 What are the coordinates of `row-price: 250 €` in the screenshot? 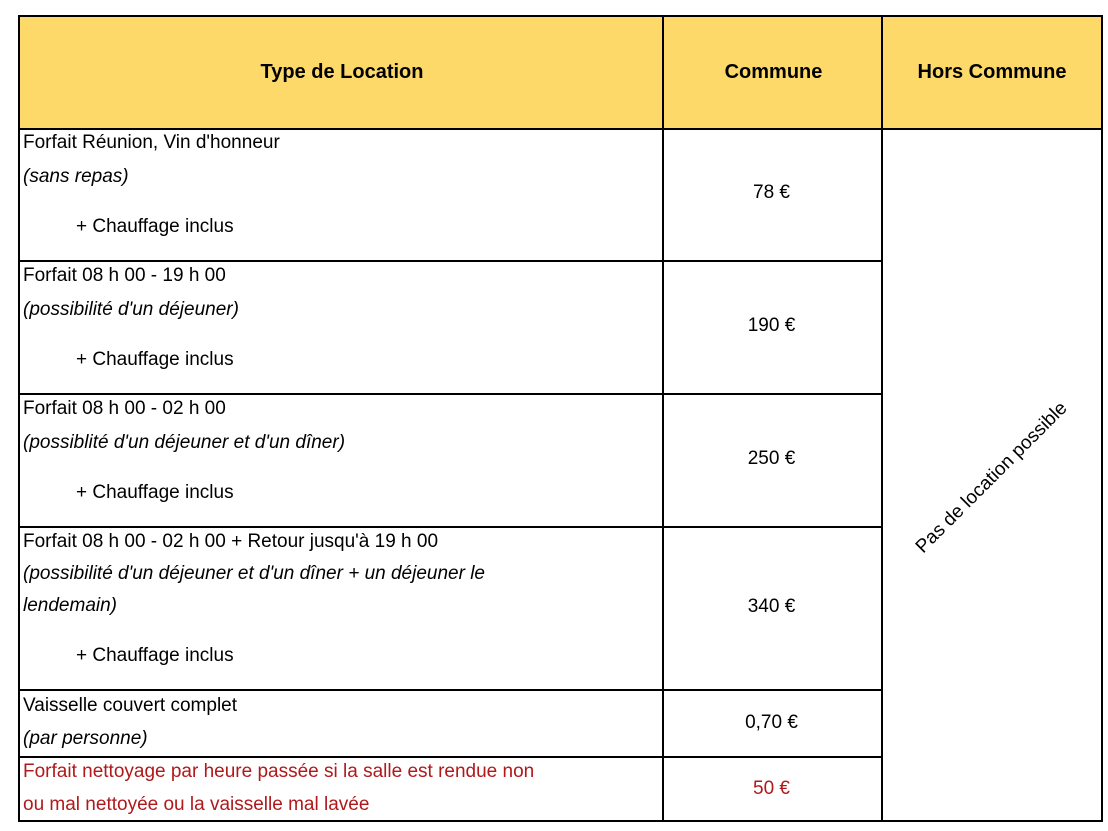 It's located at (771, 458).